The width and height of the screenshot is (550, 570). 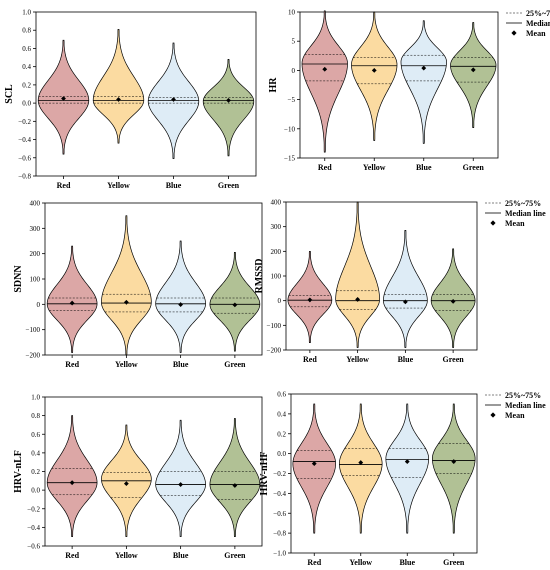 What do you see at coordinates (279, 494) in the screenshot?
I see `y-tick-label: −0.4` at bounding box center [279, 494].